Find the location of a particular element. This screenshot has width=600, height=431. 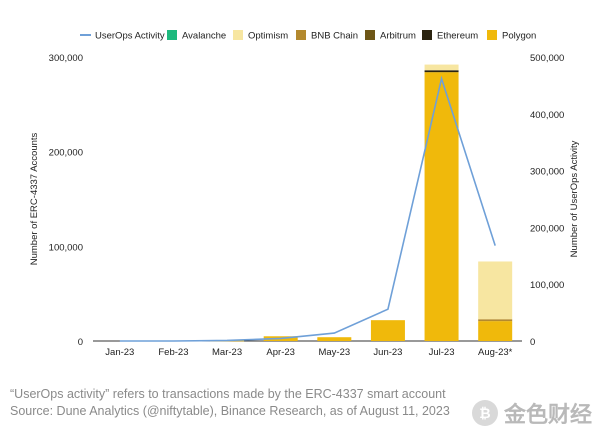

y2-tick-label: 500,000 is located at coordinates (547, 58).